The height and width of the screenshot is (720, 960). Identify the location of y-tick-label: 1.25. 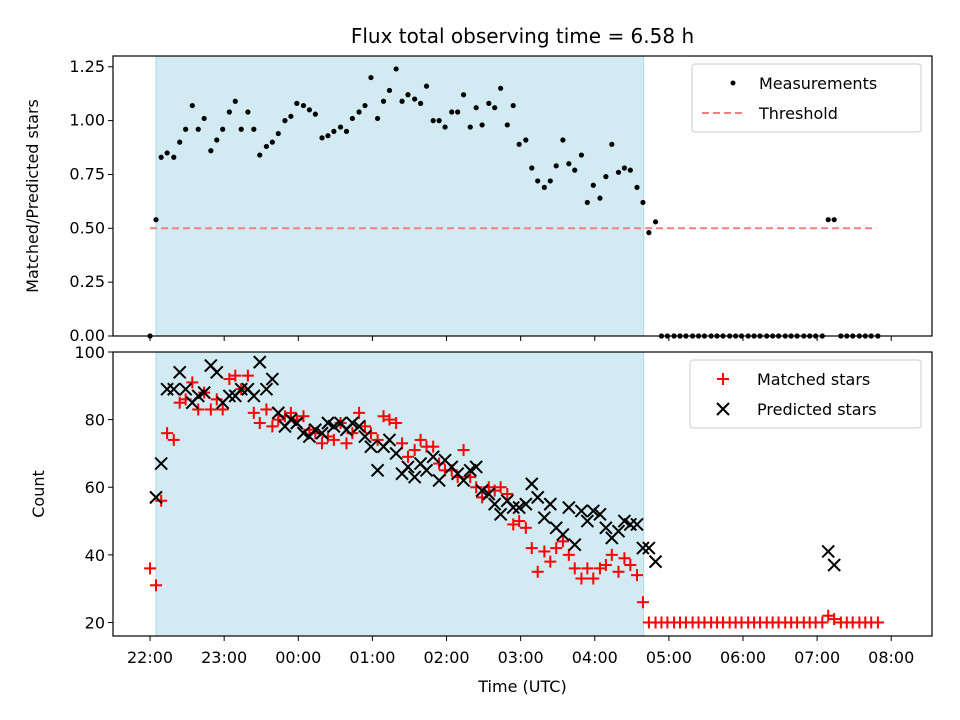
(87, 66).